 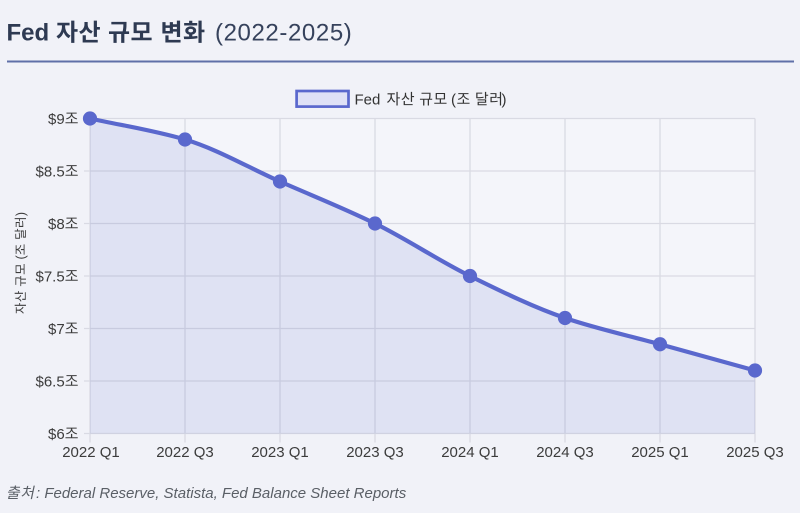 What do you see at coordinates (56, 224) in the screenshot?
I see `svg-text: $8` at bounding box center [56, 224].